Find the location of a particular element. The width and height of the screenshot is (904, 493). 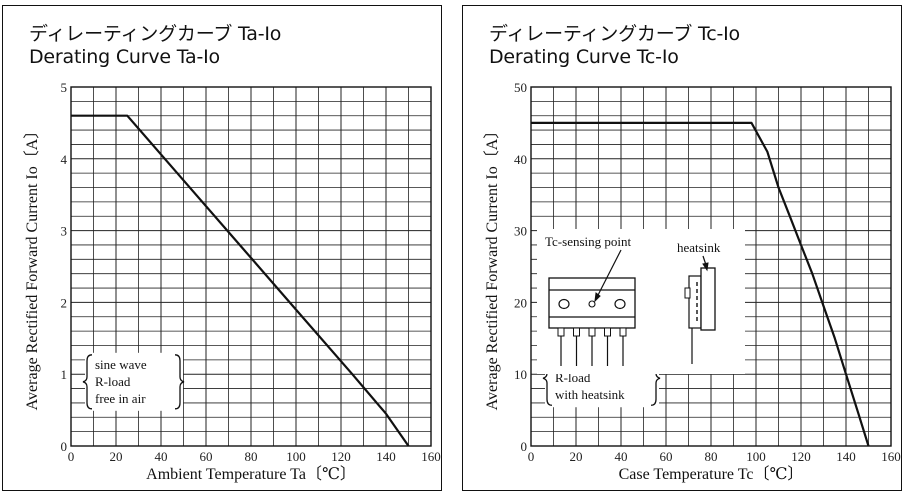

chart-title-en: Derating Curve Tc-Io is located at coordinates (584, 57).